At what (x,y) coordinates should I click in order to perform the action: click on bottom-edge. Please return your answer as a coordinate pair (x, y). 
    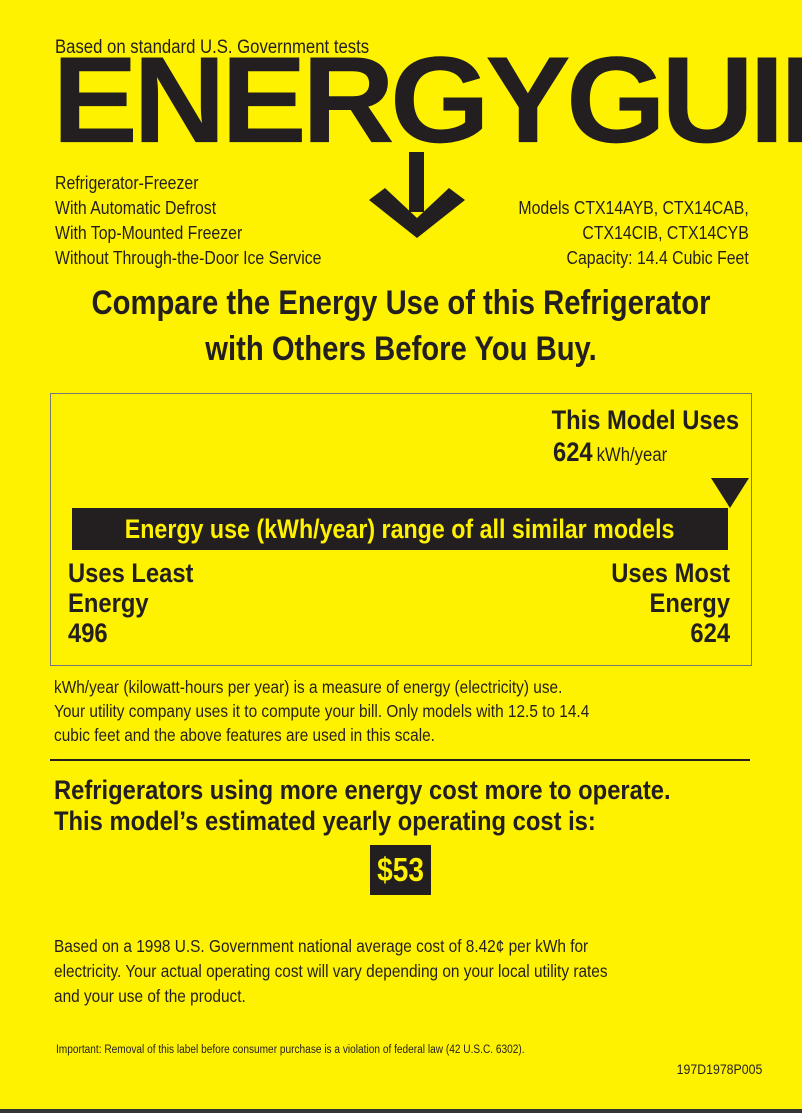
    Looking at the image, I should click on (401, 1111).